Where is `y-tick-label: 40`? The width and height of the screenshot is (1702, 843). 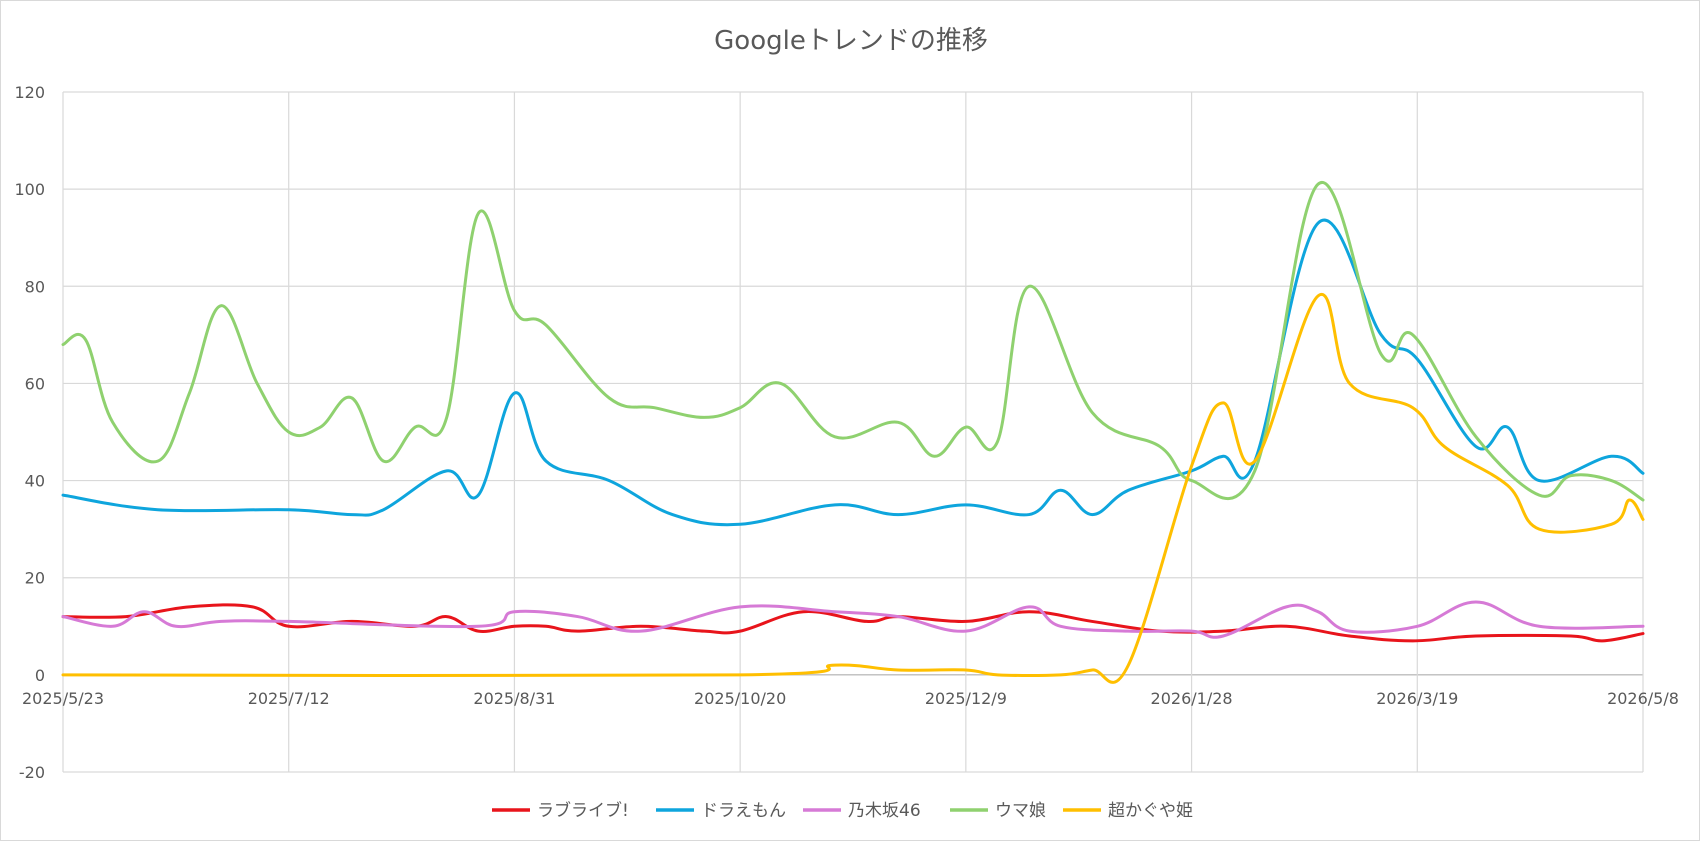
y-tick-label: 40 is located at coordinates (35, 481).